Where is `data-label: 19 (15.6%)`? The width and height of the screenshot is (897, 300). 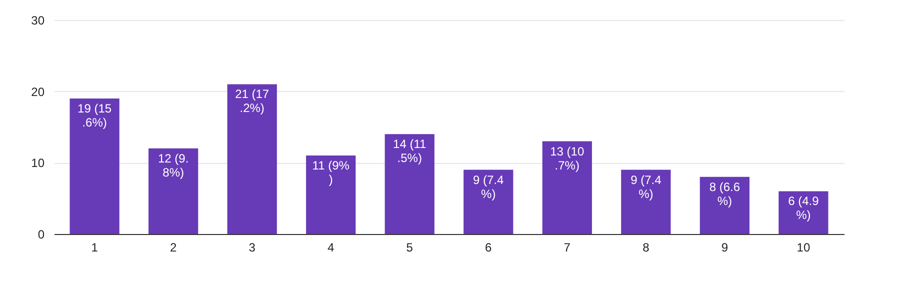 data-label: 19 (15.6%) is located at coordinates (95, 115).